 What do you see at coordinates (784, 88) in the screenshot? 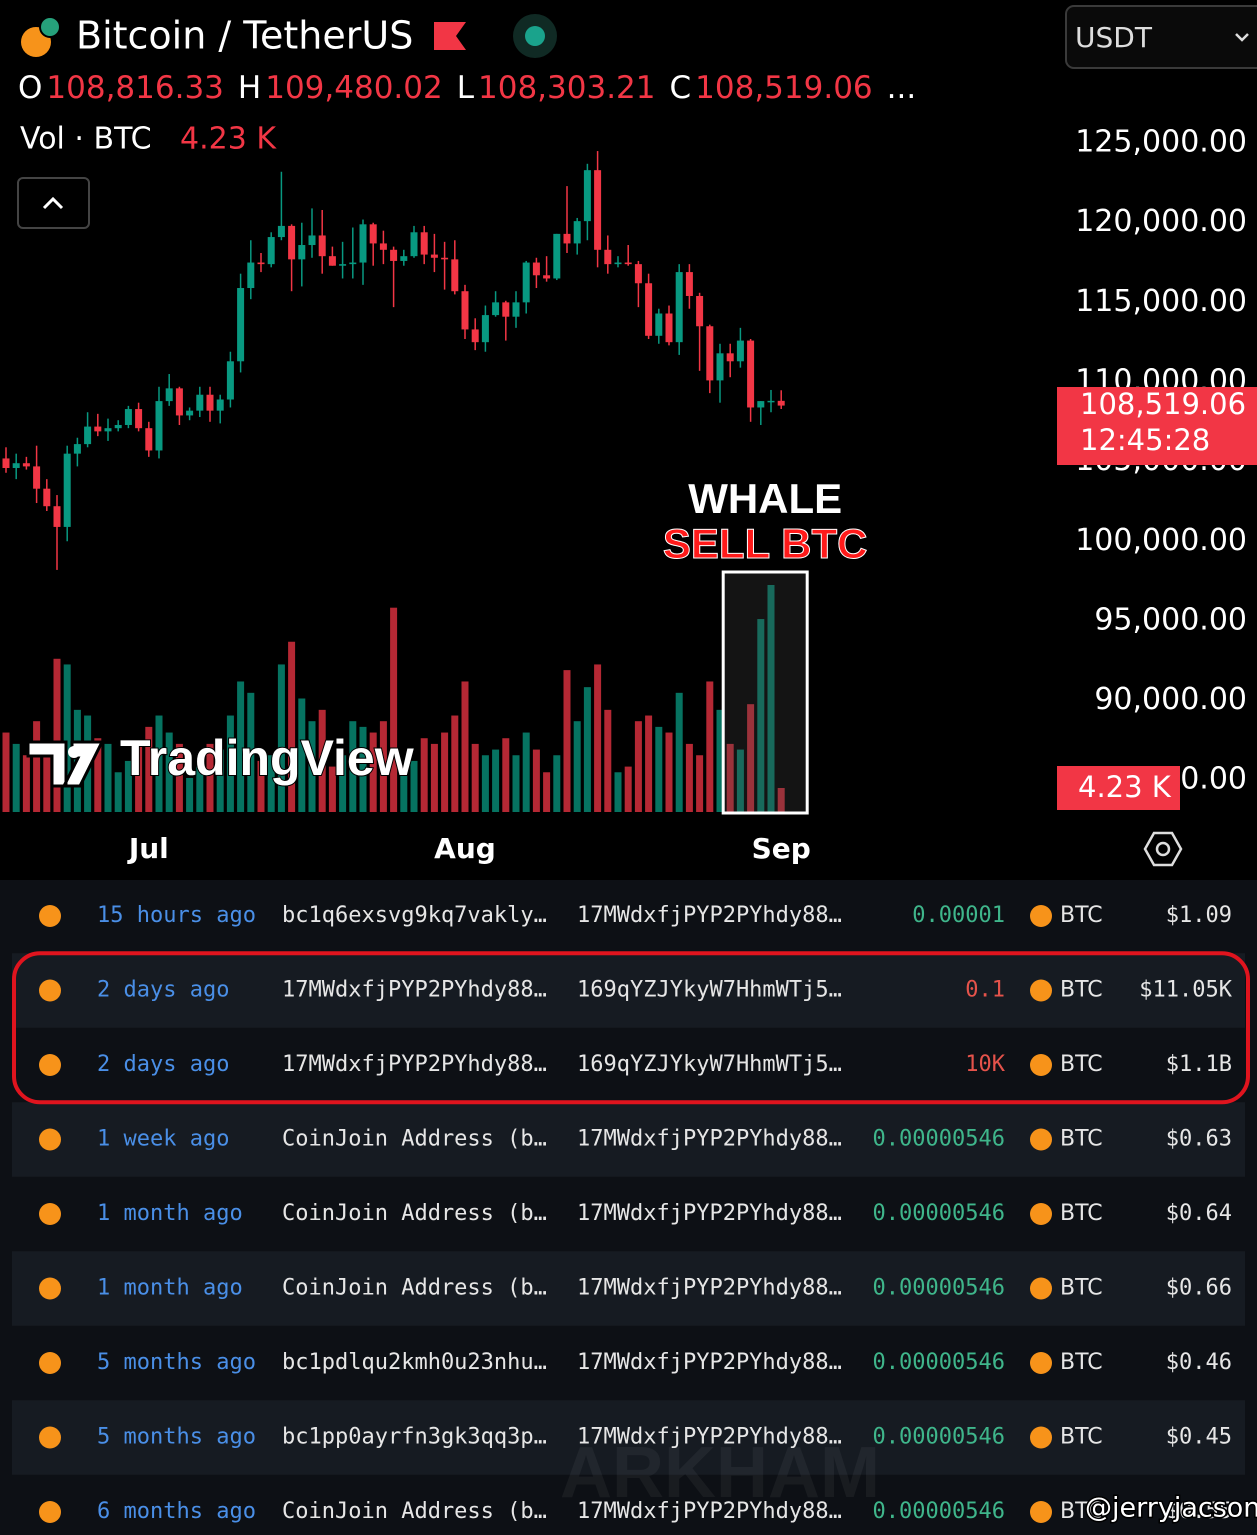
I see `ohlc-value: 108,519.06` at bounding box center [784, 88].